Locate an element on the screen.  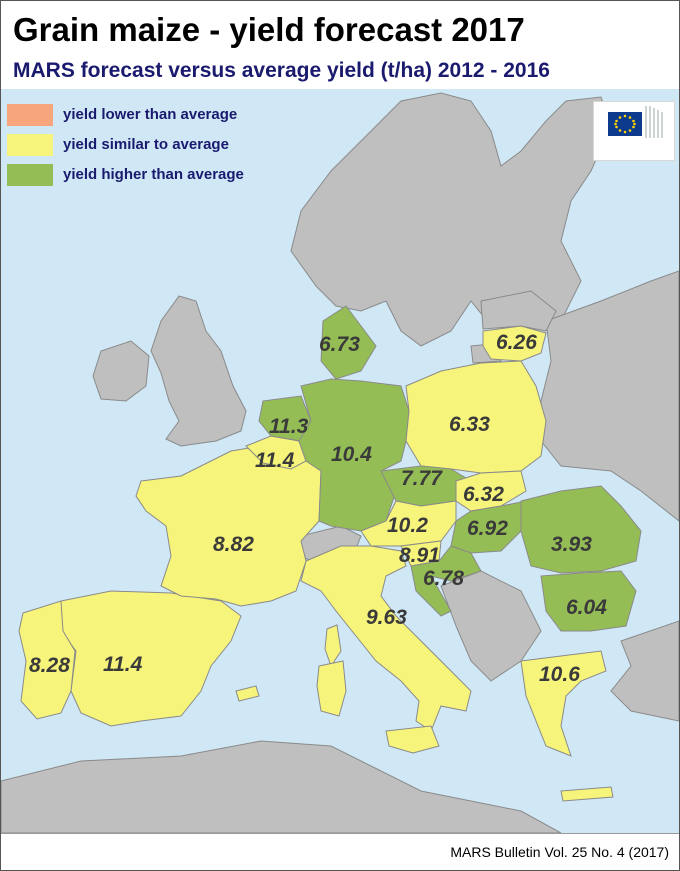
region-bulgaria is located at coordinates (588, 601).